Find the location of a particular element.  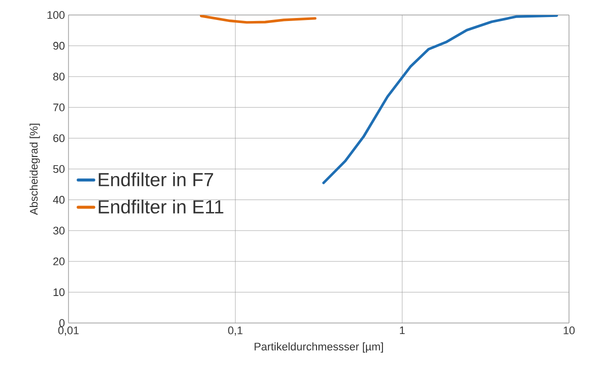

y-tick-label: 60 is located at coordinates (59, 138).